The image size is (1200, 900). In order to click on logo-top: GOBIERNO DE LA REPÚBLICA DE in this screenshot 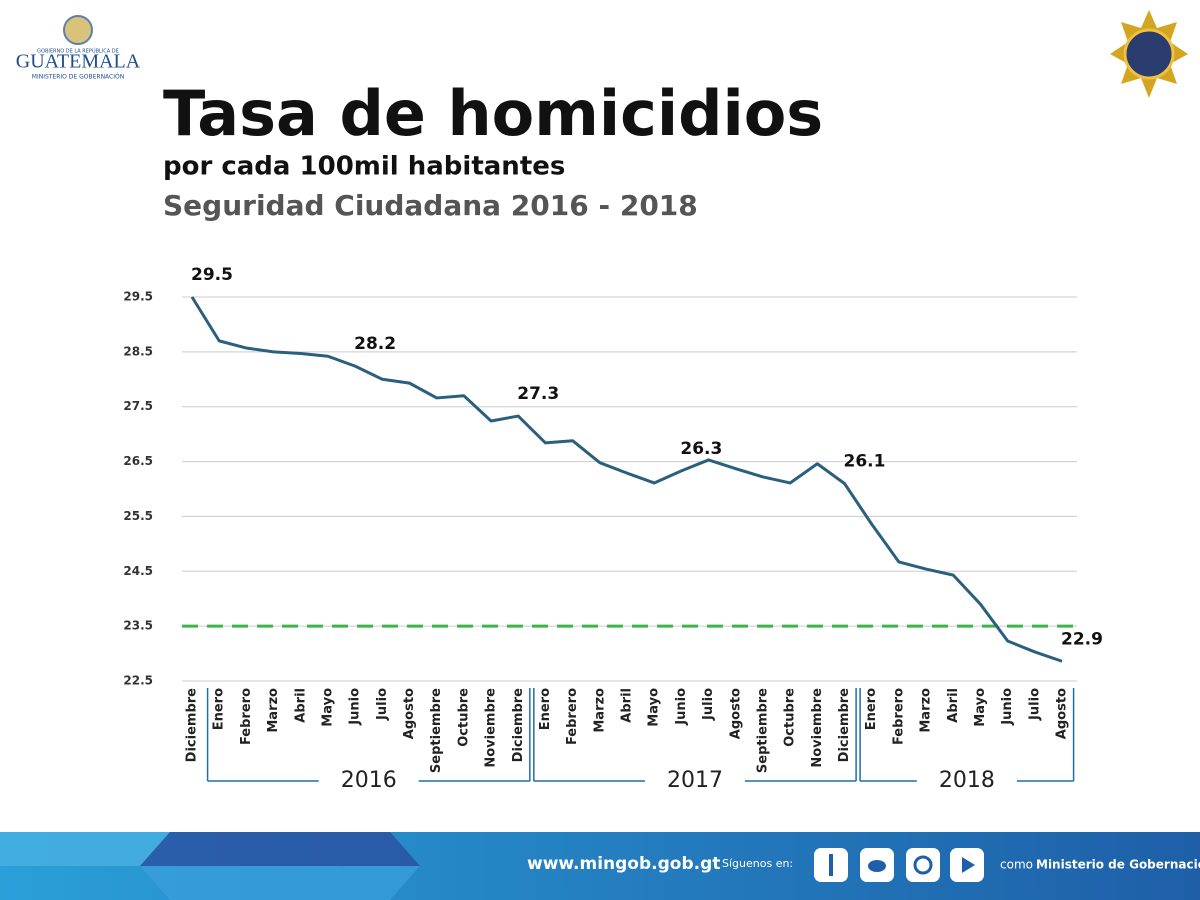, I will do `click(78, 51)`.